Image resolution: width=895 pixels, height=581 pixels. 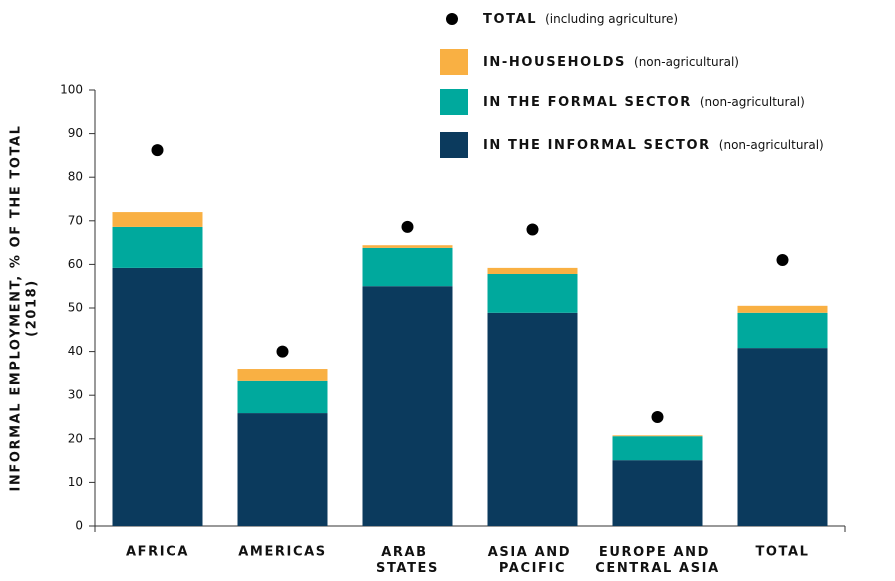 I want to click on y-axis-label: INFORMAL EMPLOYMENT, % OF THE TOTAL, so click(x=16, y=307).